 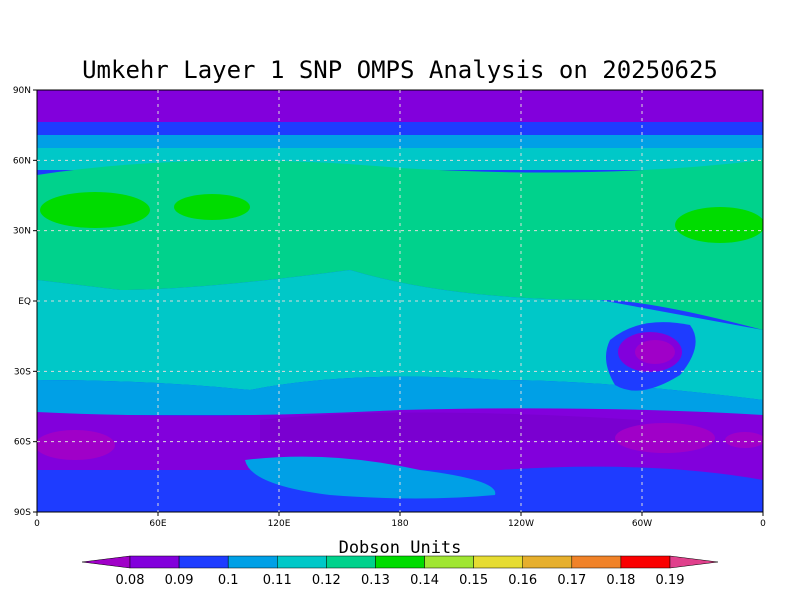 I want to click on y-tick-label: 30S, so click(x=22, y=372).